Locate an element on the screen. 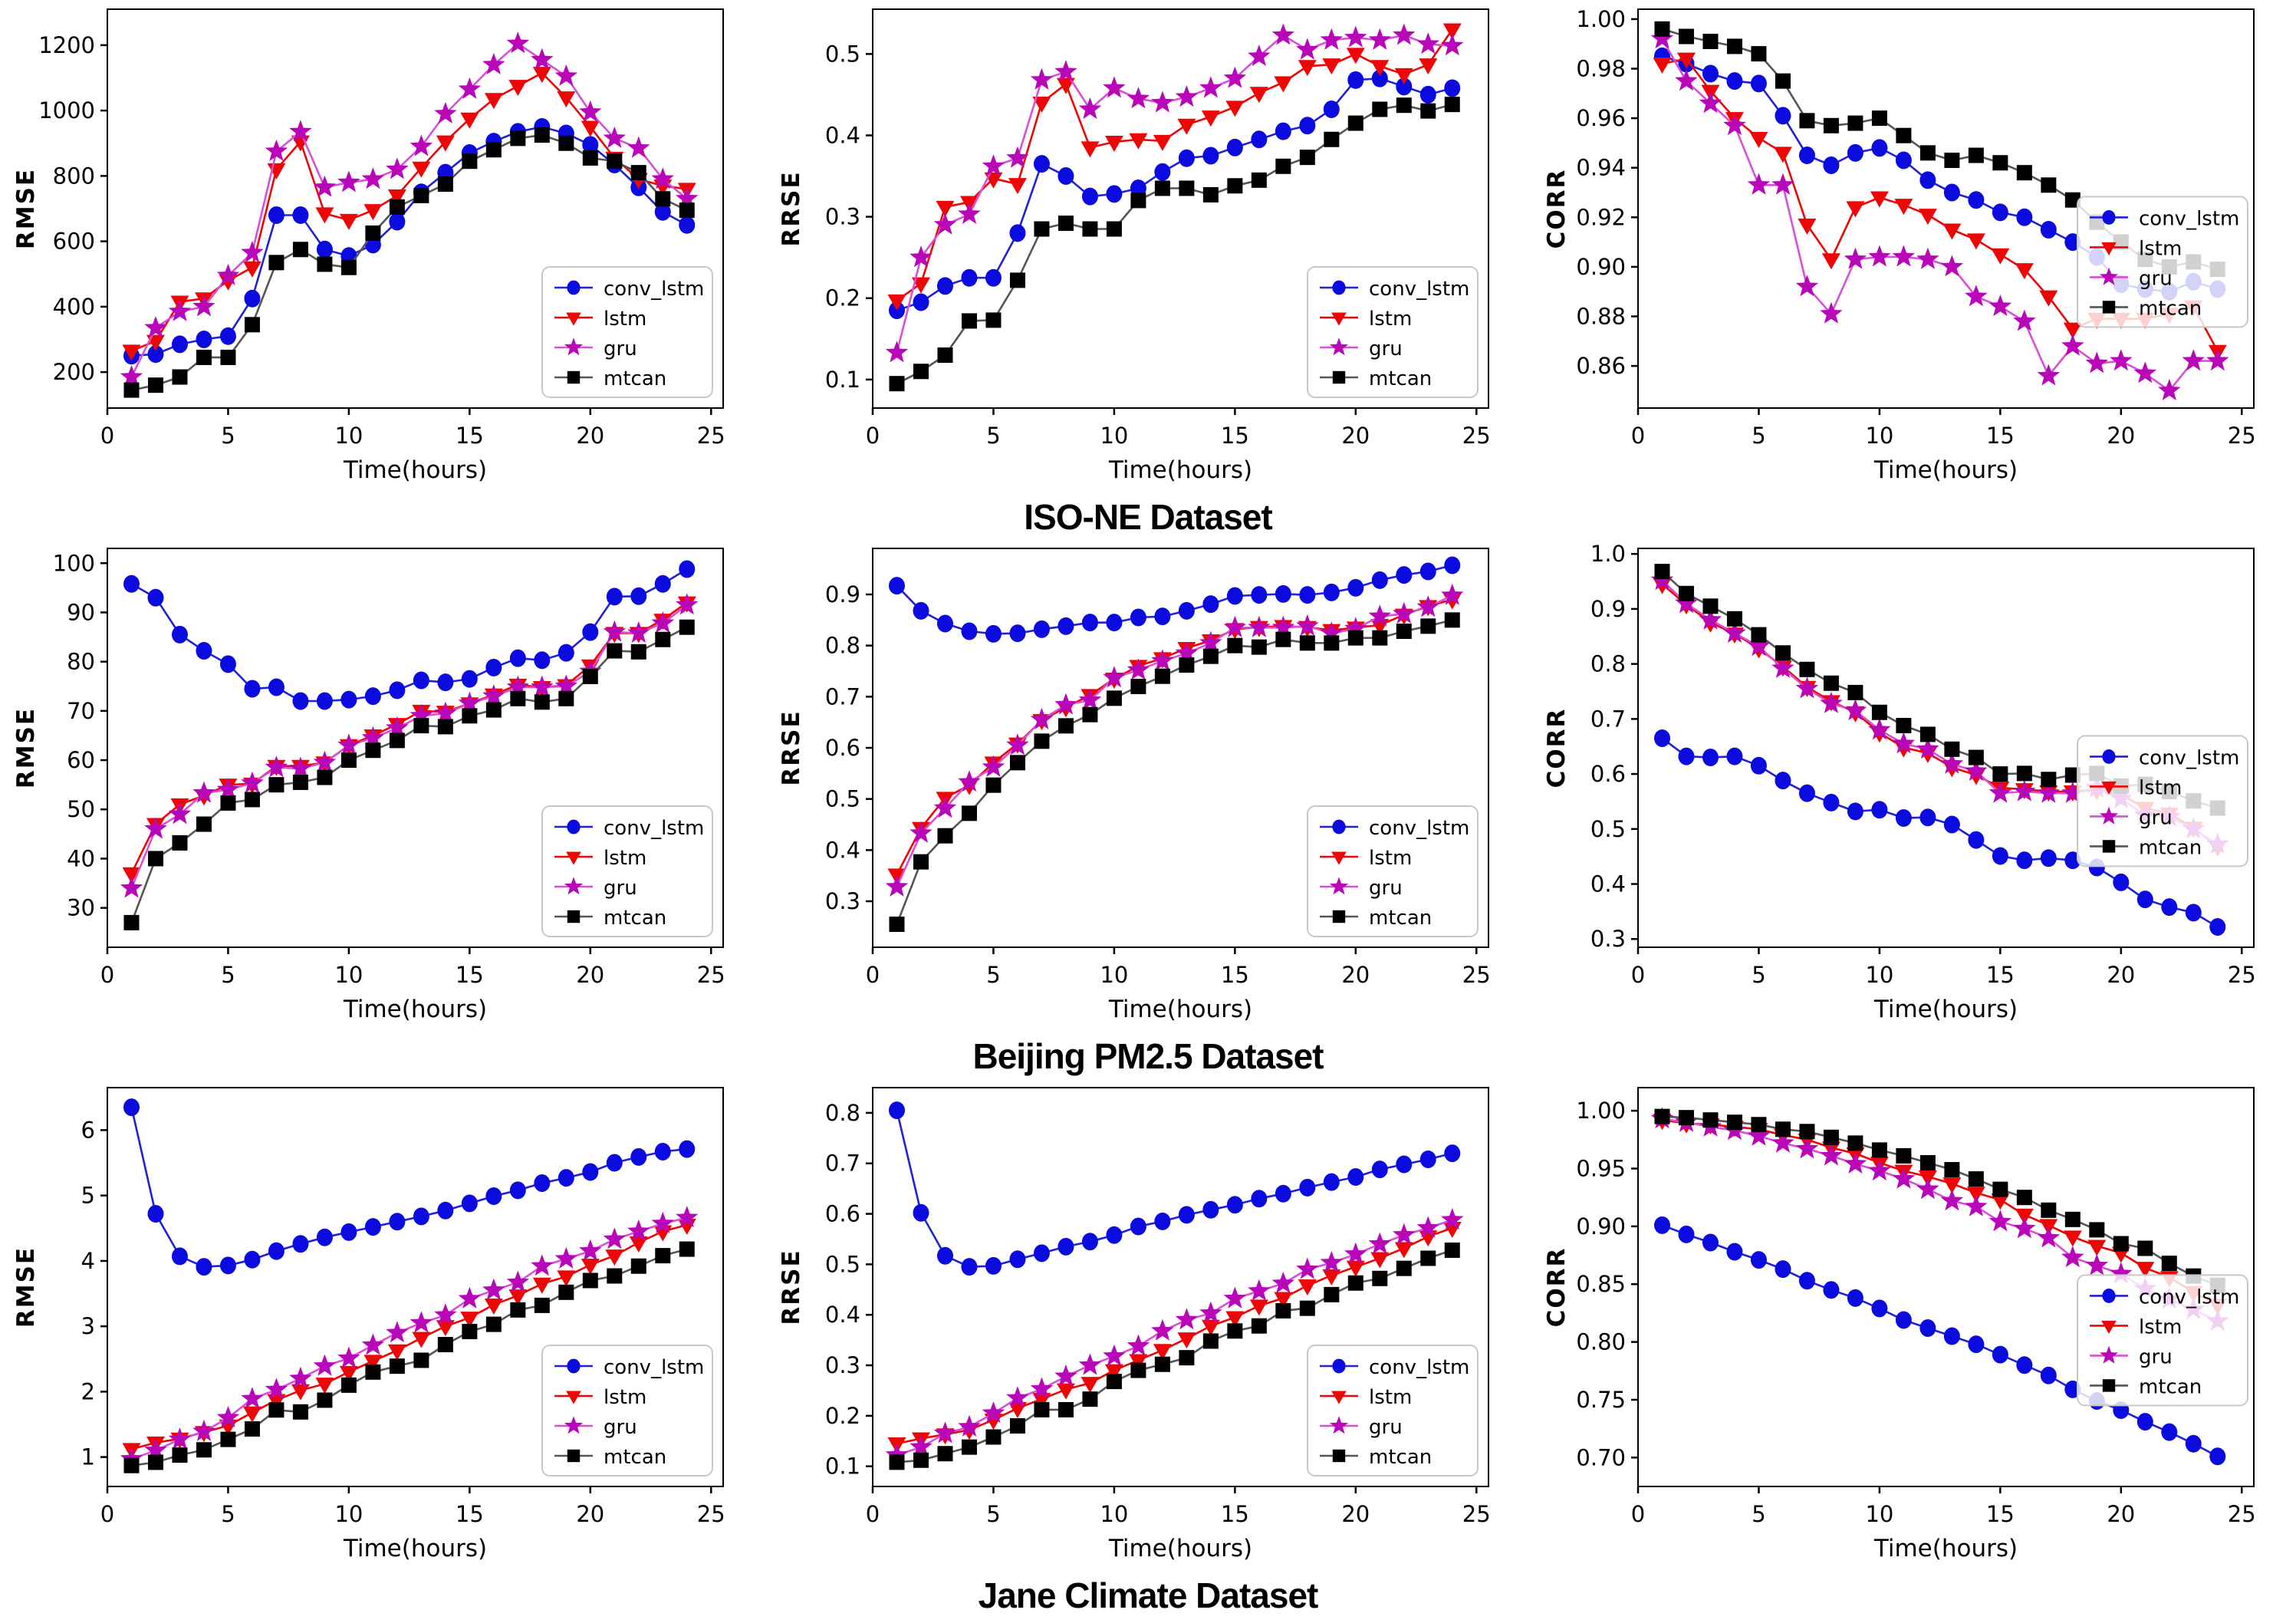 This screenshot has height=1623, width=2296. legend-item-mtcan: mtcan is located at coordinates (2146, 848).